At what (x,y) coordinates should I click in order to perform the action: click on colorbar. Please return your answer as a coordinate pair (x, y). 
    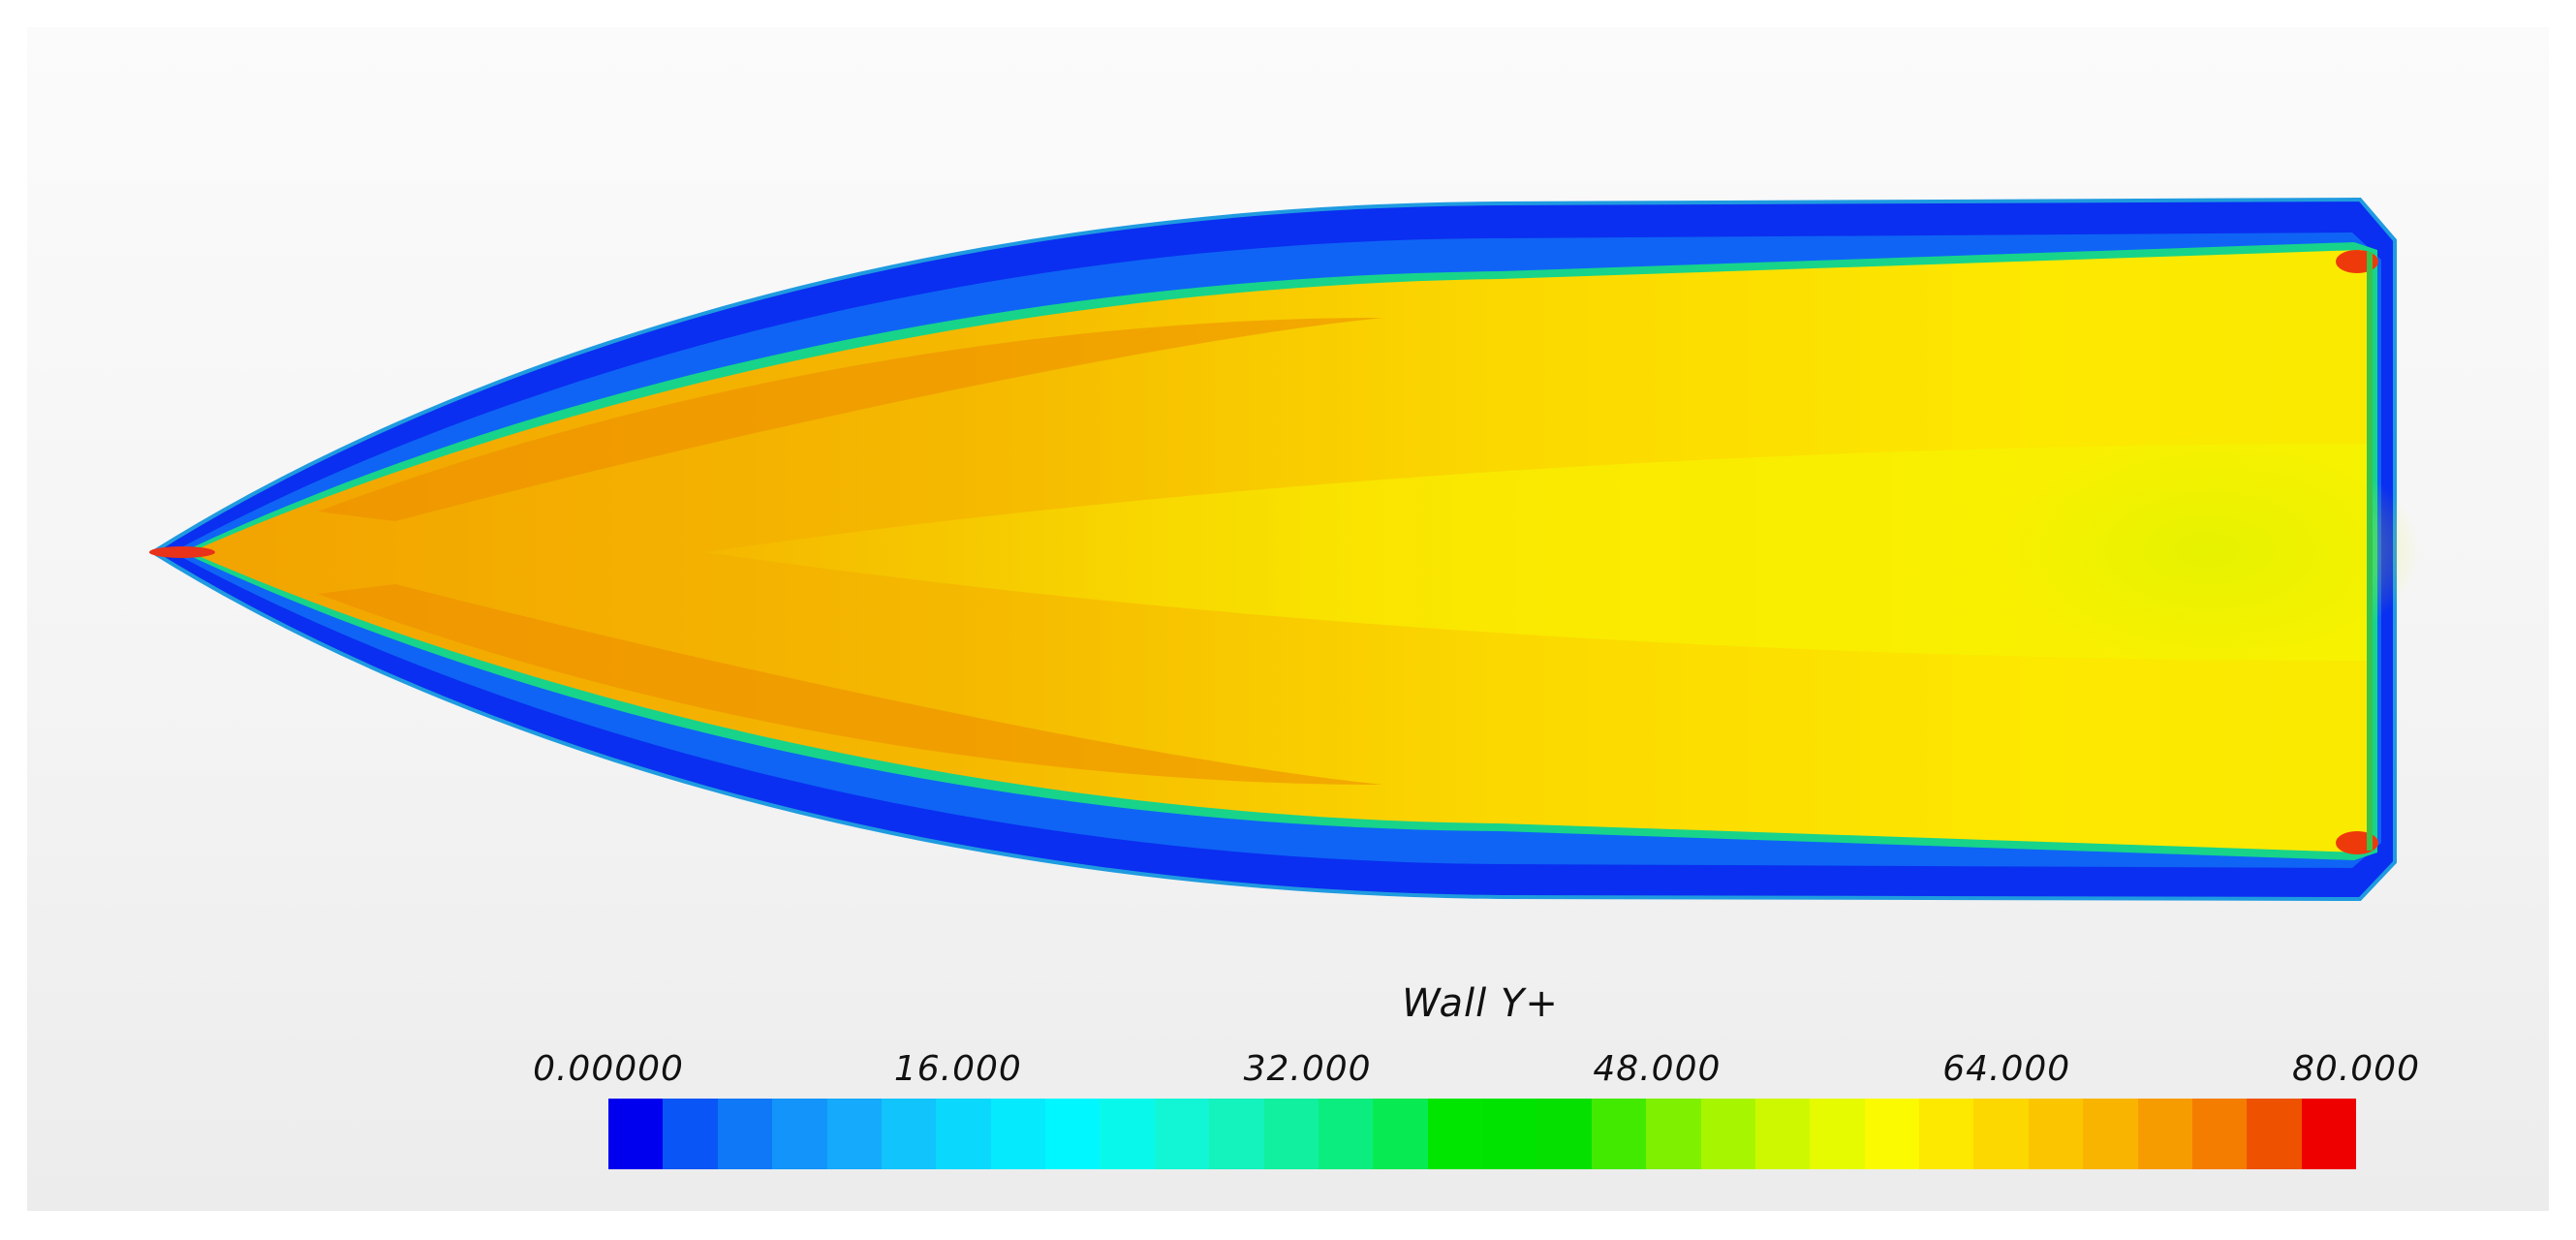
    Looking at the image, I should click on (1482, 1134).